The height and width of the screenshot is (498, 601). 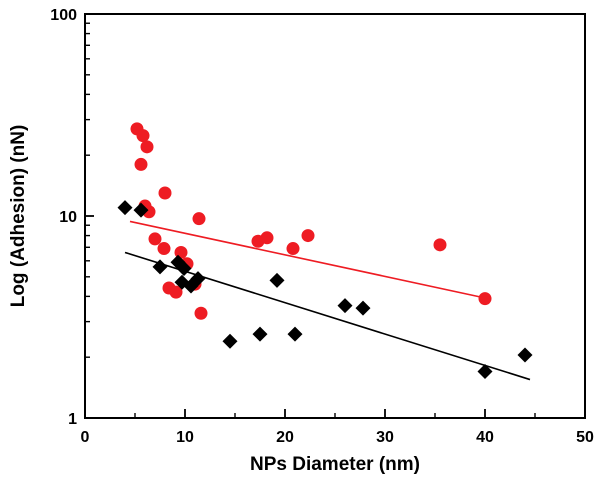 What do you see at coordinates (385, 437) in the screenshot?
I see `x-tick-label: 30` at bounding box center [385, 437].